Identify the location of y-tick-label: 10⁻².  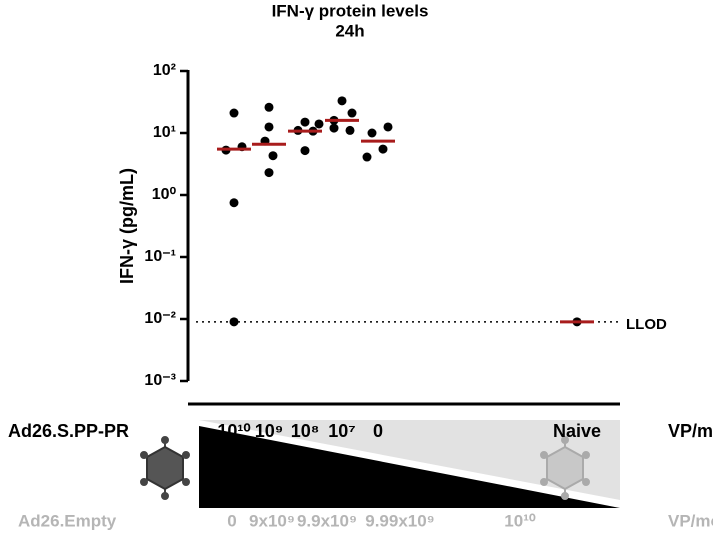
(160, 318).